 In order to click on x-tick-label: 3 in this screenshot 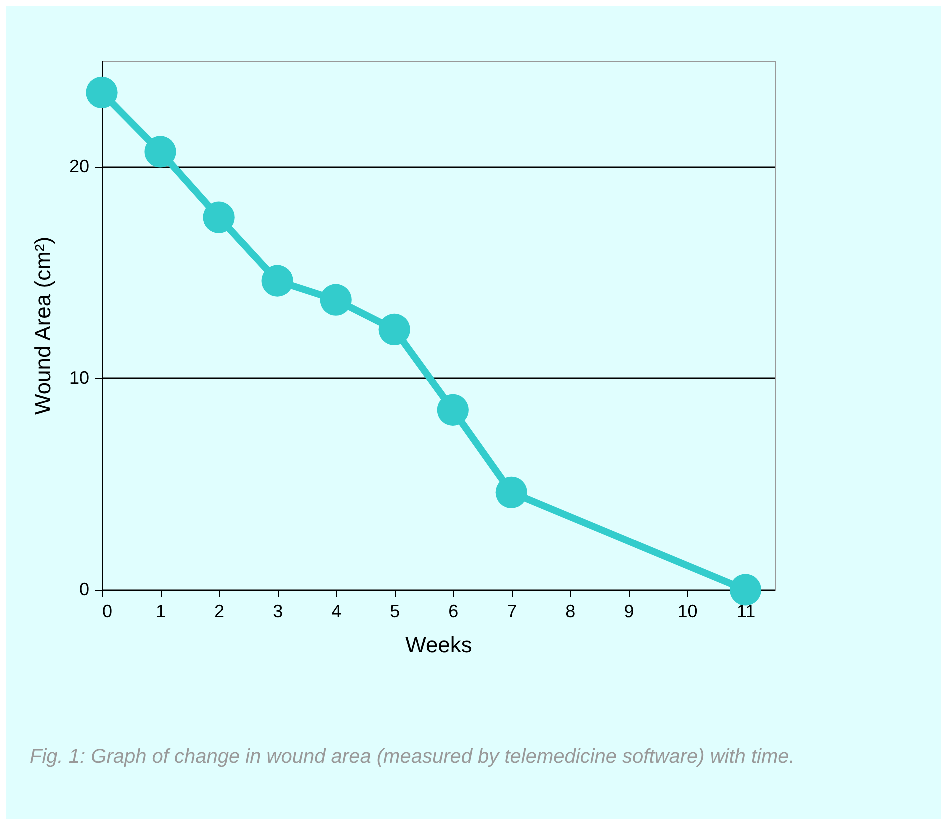, I will do `click(278, 612)`.